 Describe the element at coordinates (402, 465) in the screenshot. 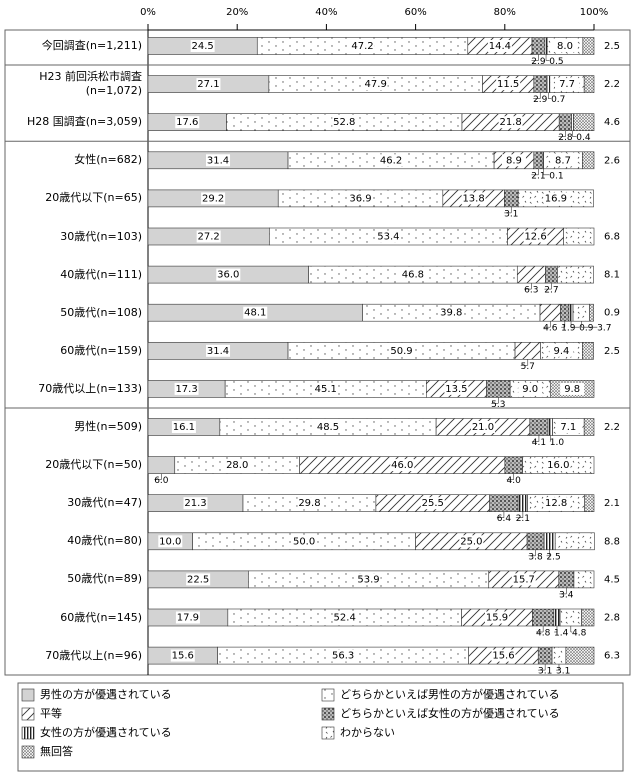

I see `value-label: 46.0` at that location.